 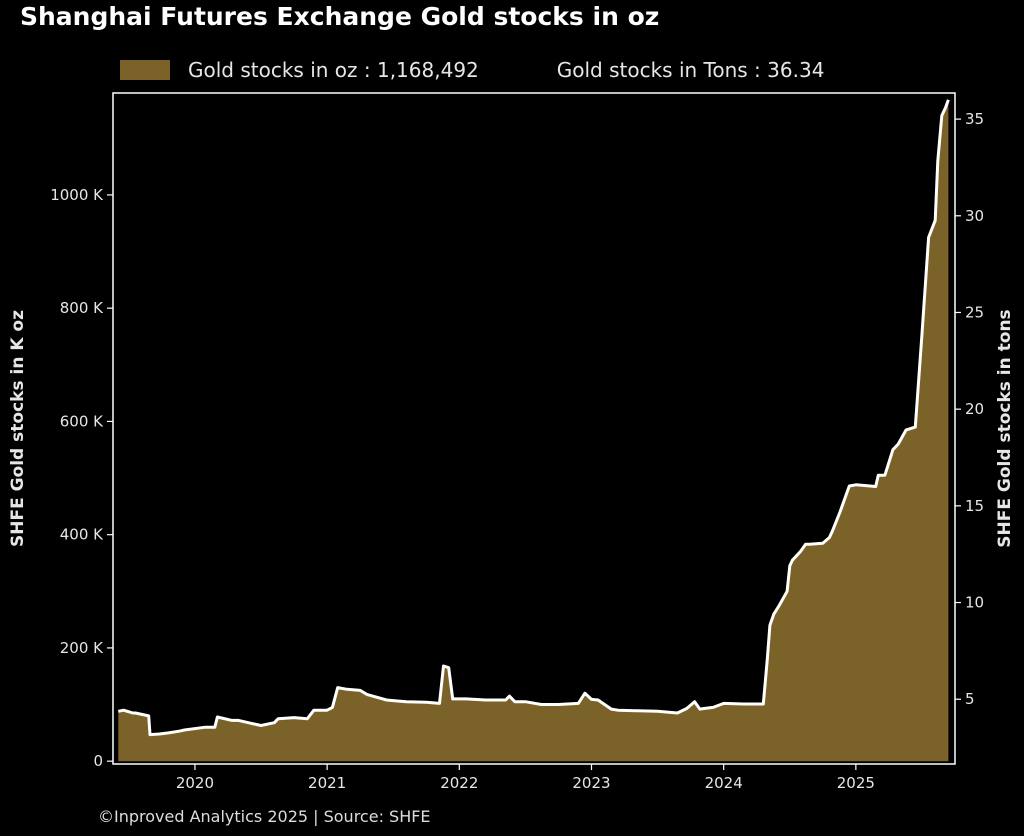 What do you see at coordinates (82, 421) in the screenshot?
I see `y-tick-label: 600 K` at bounding box center [82, 421].